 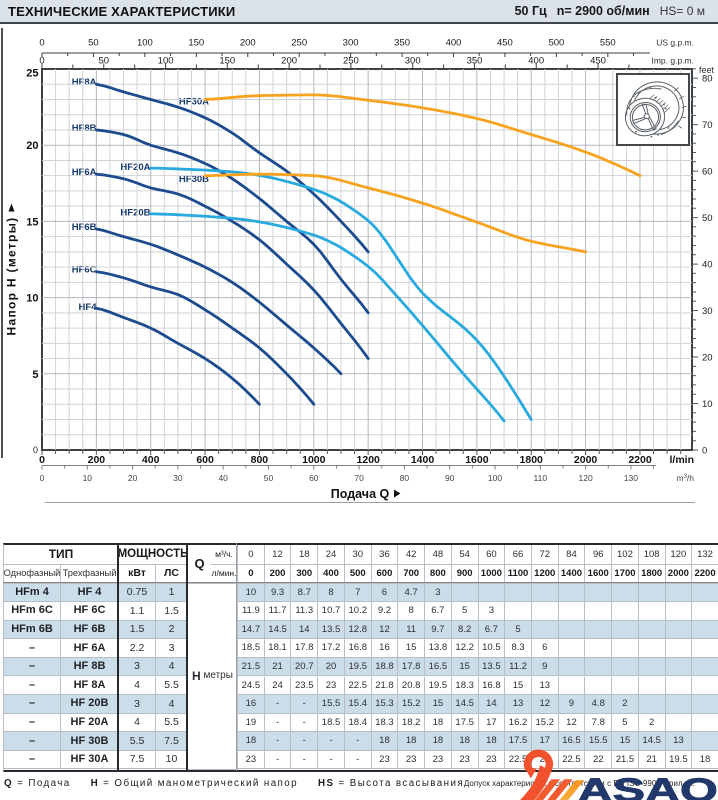 What do you see at coordinates (12, 276) in the screenshot?
I see `svg-text: Напор Н (метры)` at bounding box center [12, 276].